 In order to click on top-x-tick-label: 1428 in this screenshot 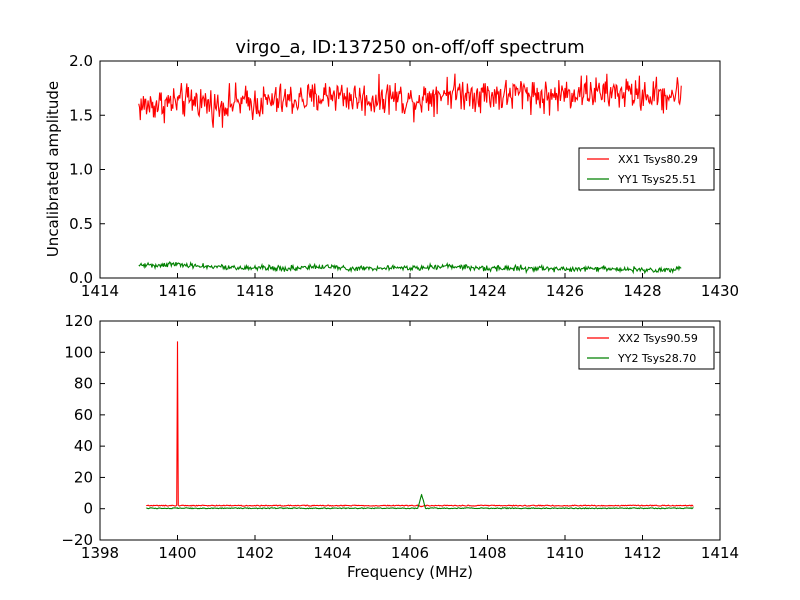, I will do `click(642, 291)`.